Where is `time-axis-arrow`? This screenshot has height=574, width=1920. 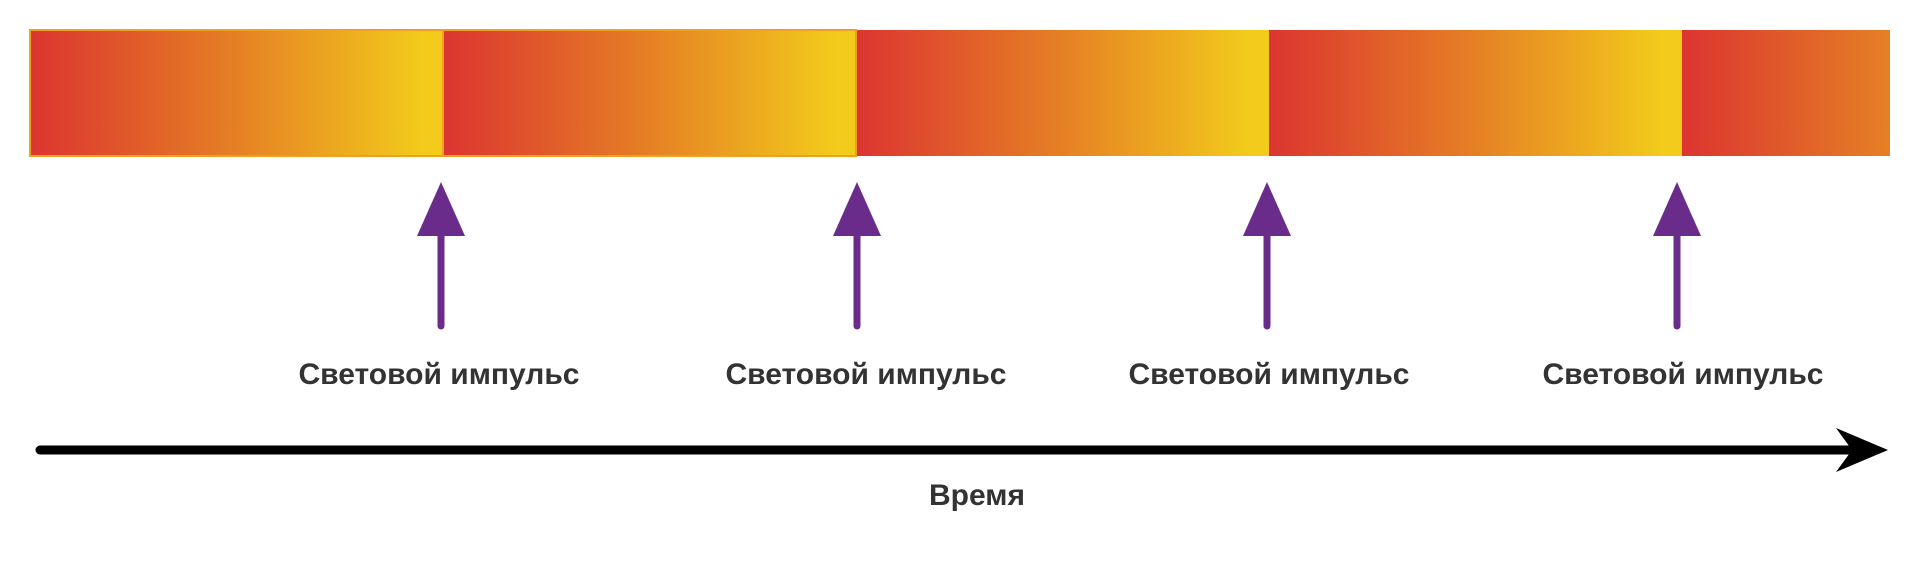
time-axis-arrow is located at coordinates (961, 450).